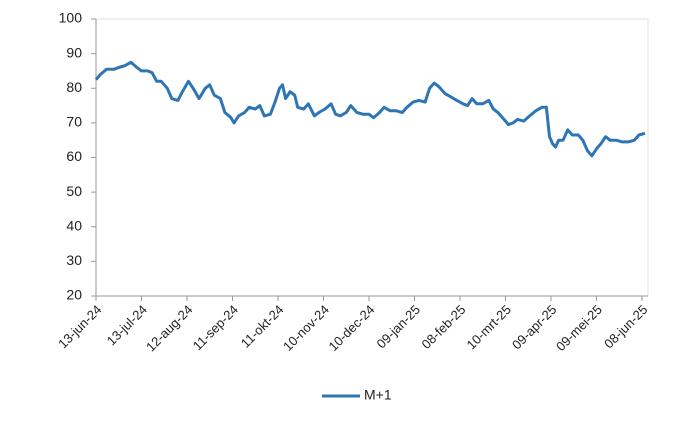 The height and width of the screenshot is (430, 700). I want to click on x-tick-label: 08-feb-25, so click(444, 327).